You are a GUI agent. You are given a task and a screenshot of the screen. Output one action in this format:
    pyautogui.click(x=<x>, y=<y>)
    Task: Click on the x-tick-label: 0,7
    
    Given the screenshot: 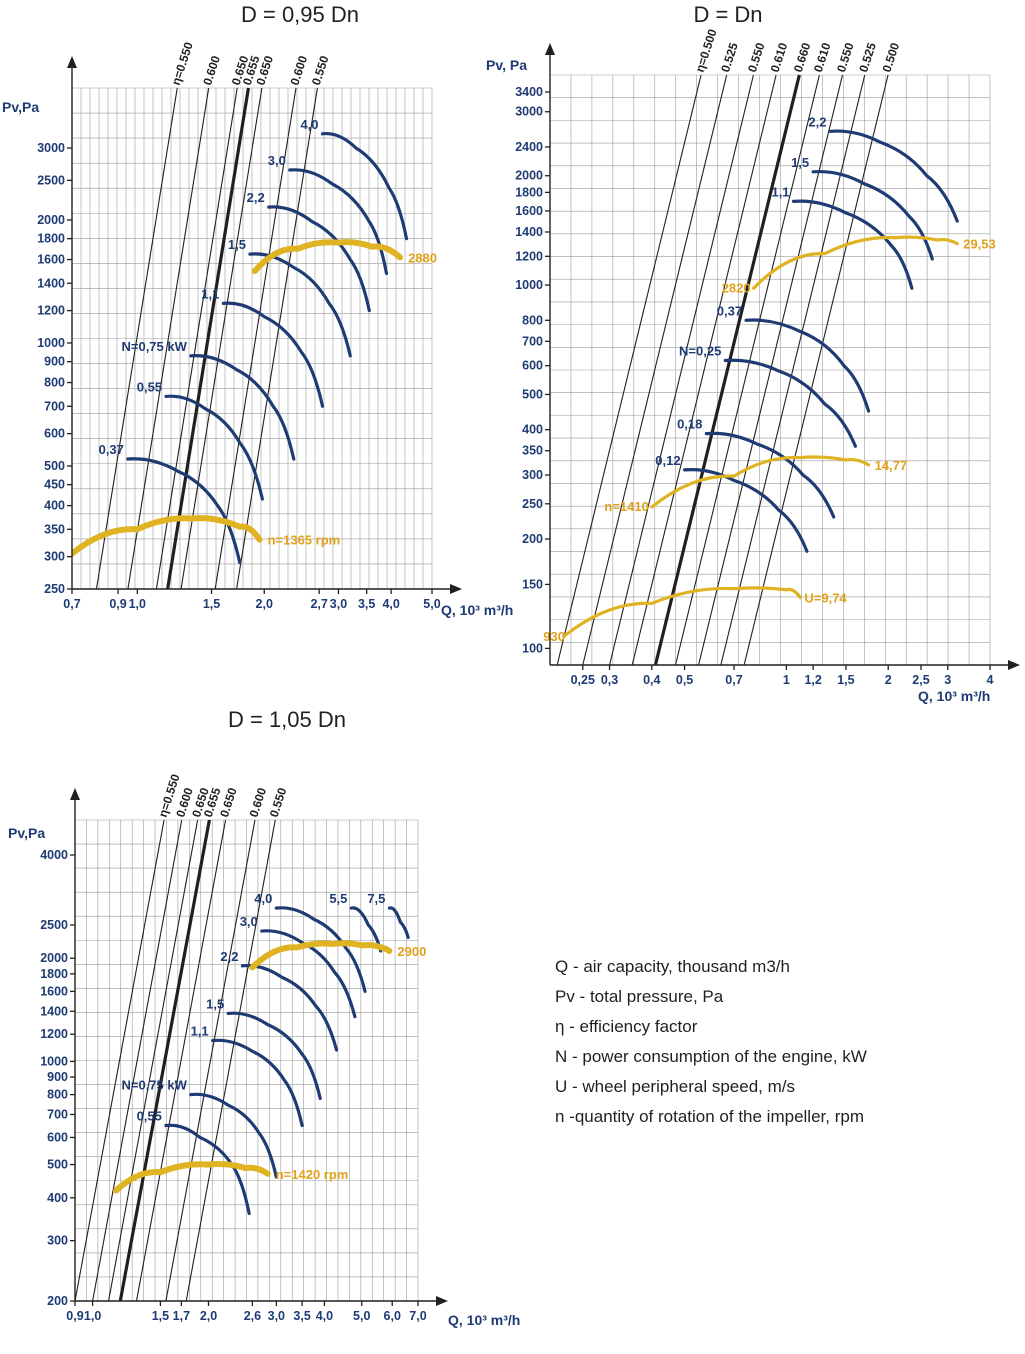 What is the action you would take?
    pyautogui.click(x=733, y=680)
    